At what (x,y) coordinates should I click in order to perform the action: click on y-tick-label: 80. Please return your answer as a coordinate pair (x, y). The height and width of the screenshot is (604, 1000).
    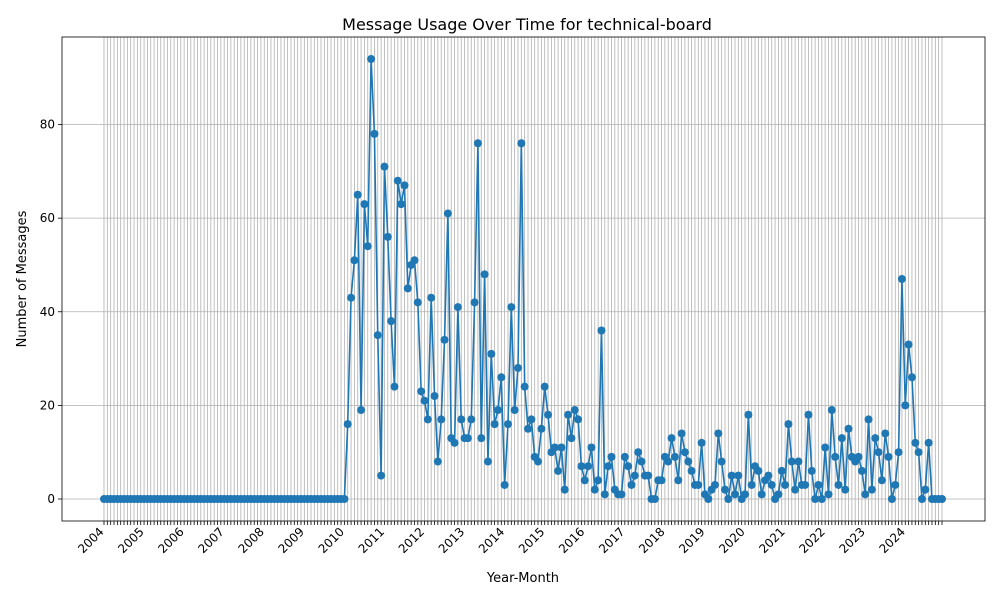
    Looking at the image, I should click on (47, 125).